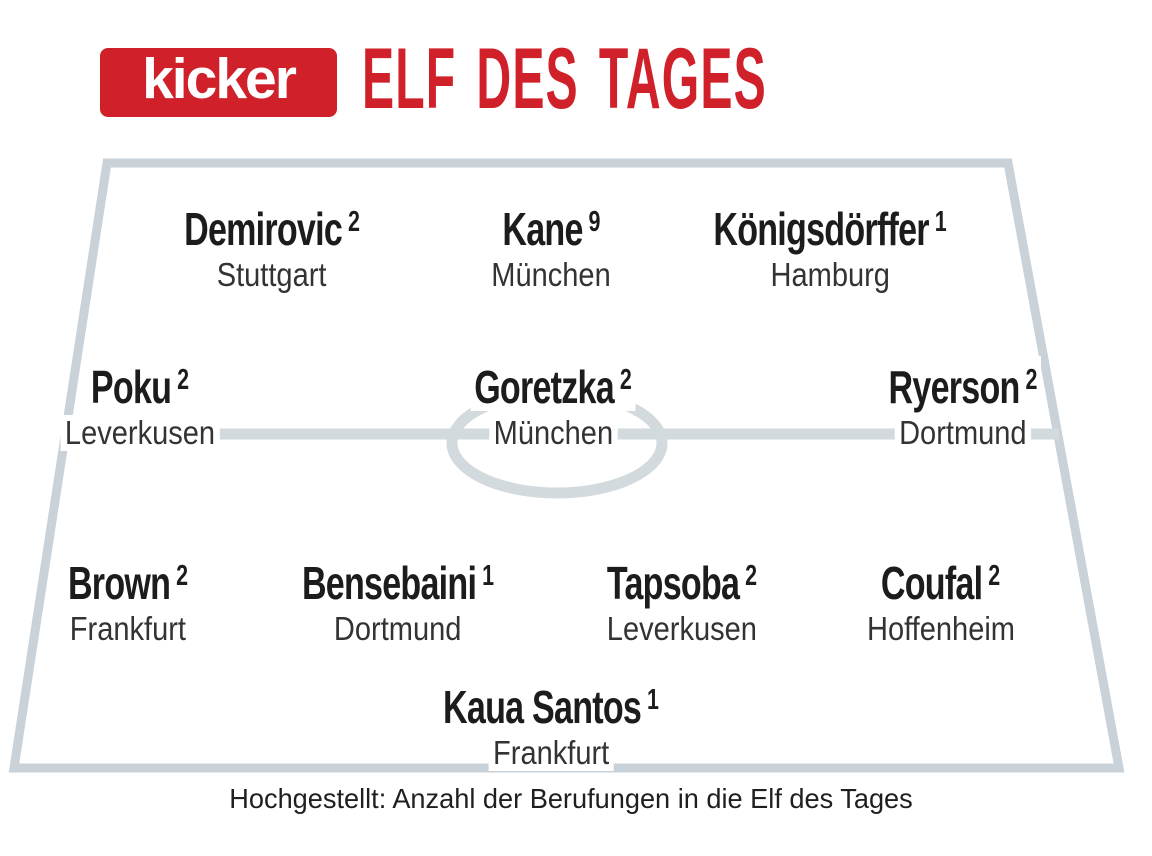  What do you see at coordinates (551, 225) in the screenshot?
I see `player-name: Kane 9` at bounding box center [551, 225].